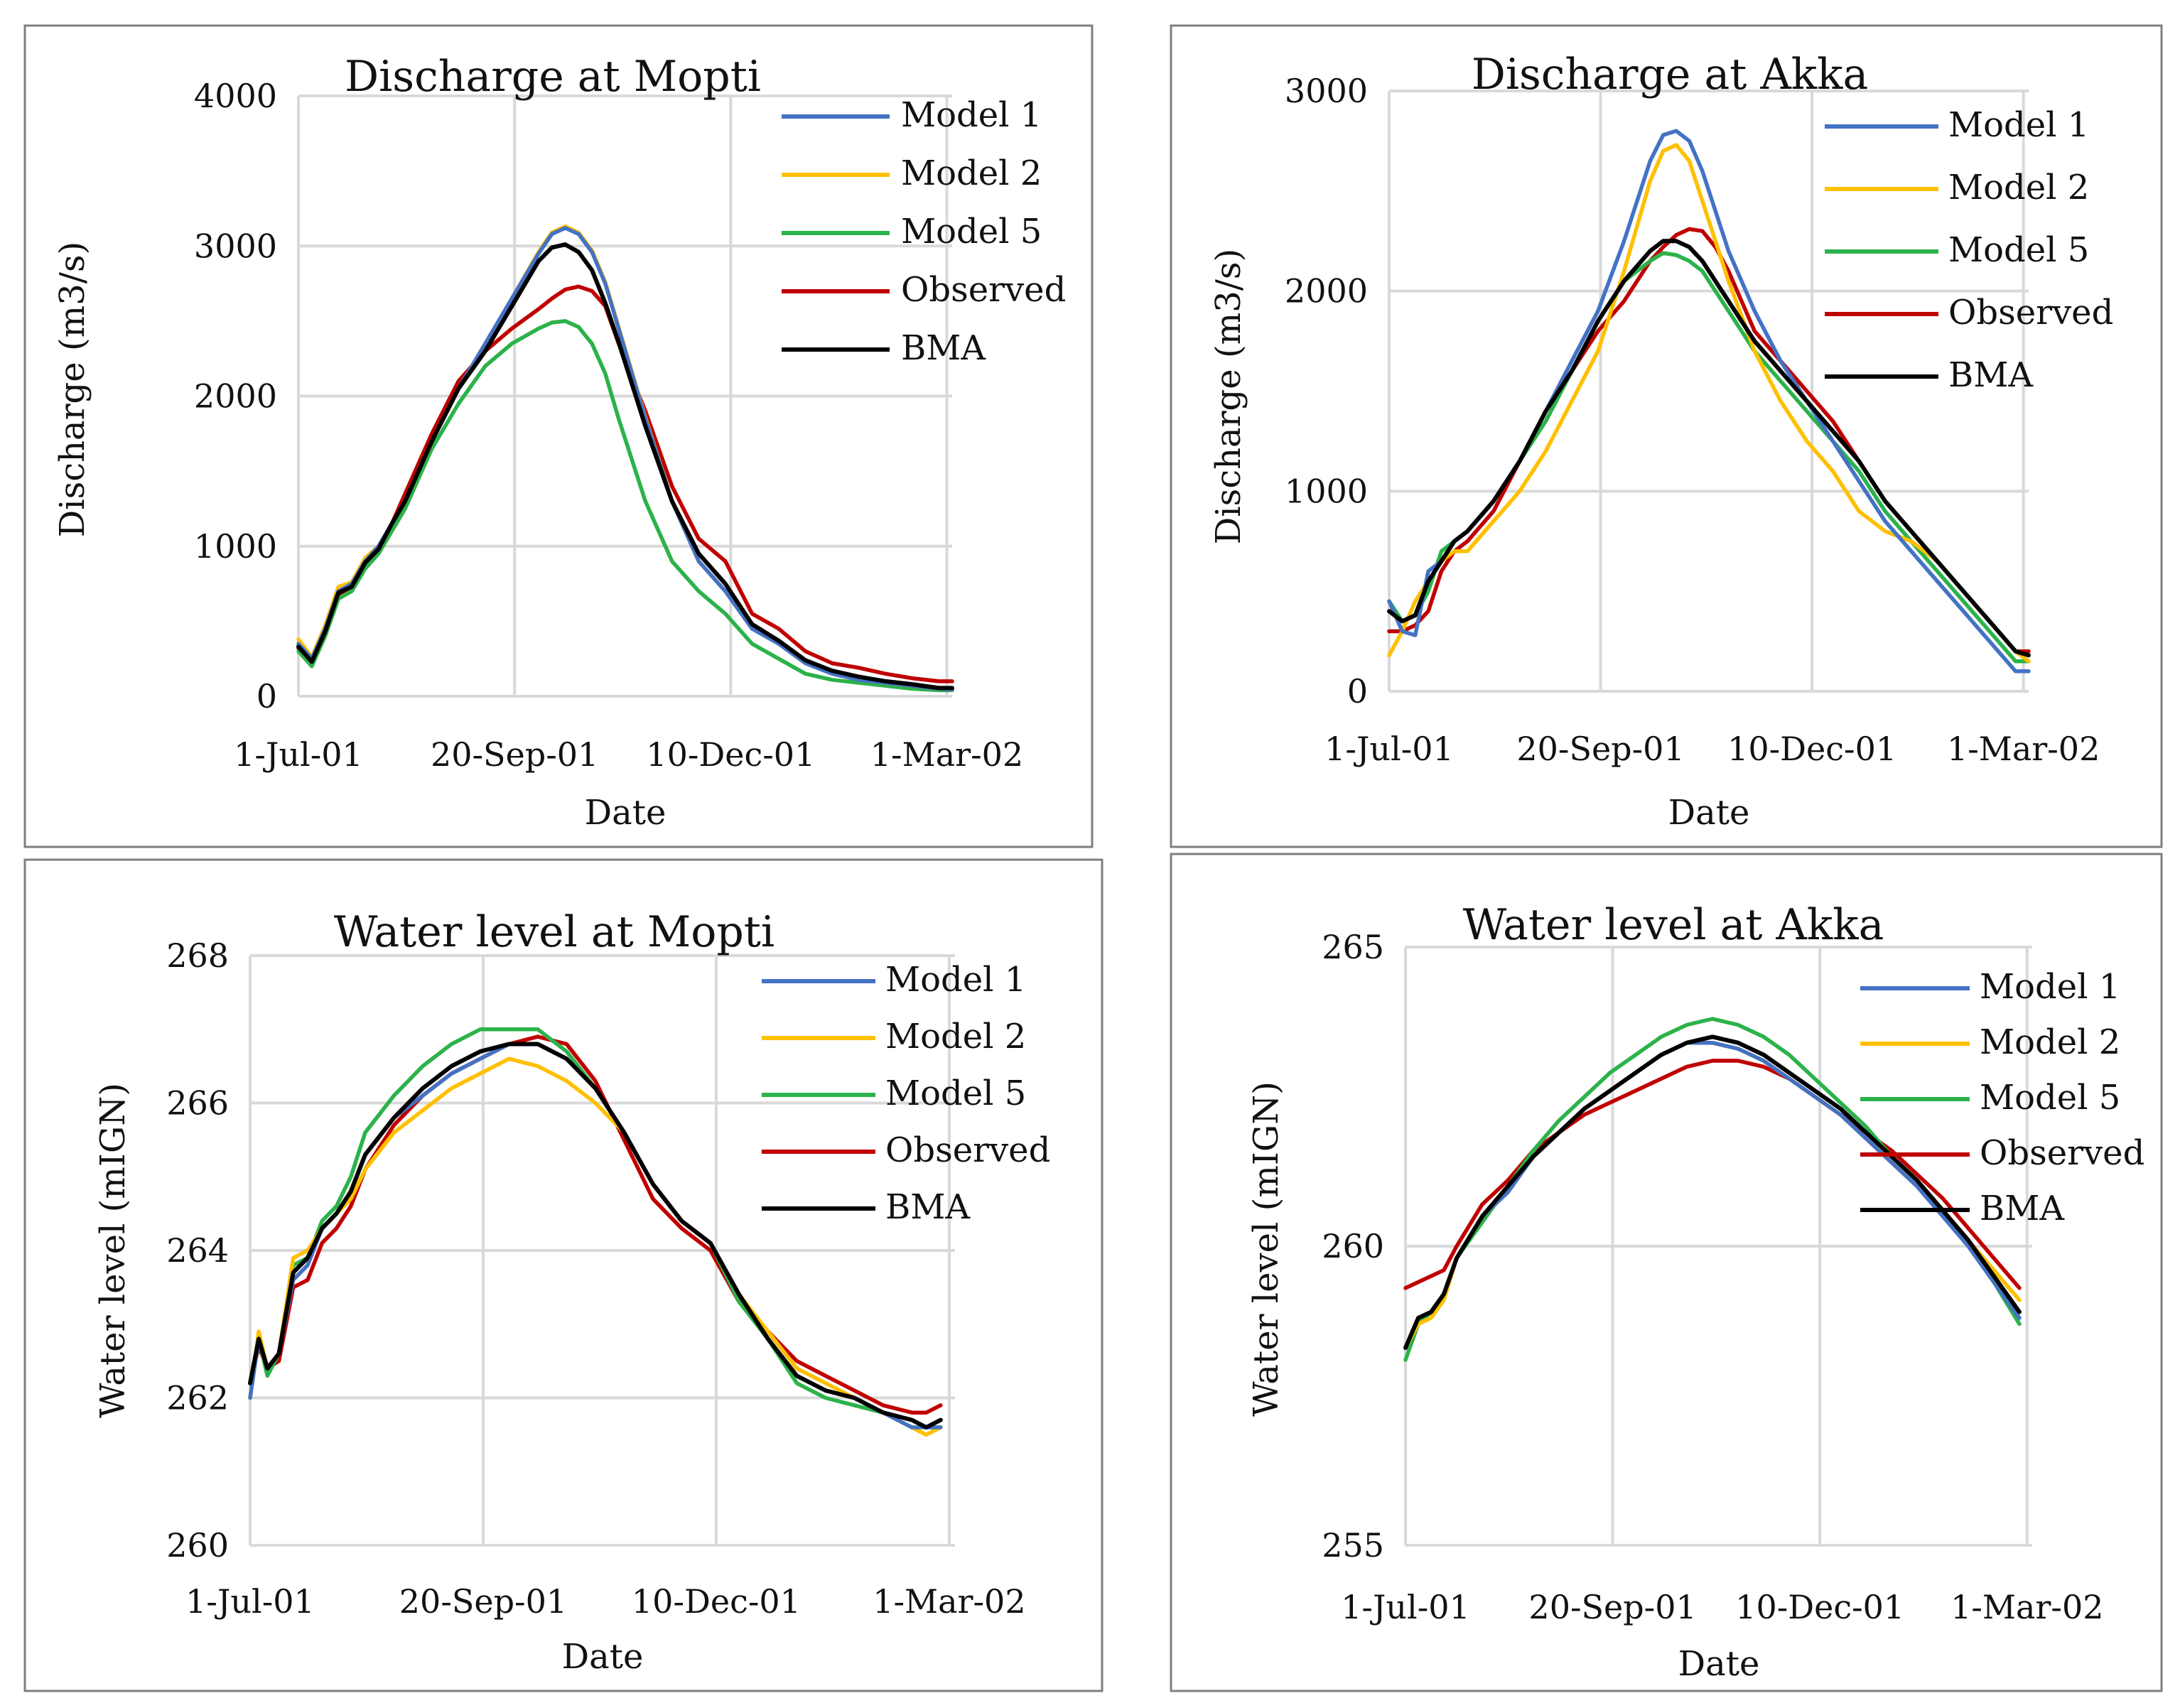 This screenshot has height=1708, width=2180. I want to click on y-tick-label: 266, so click(197, 1103).